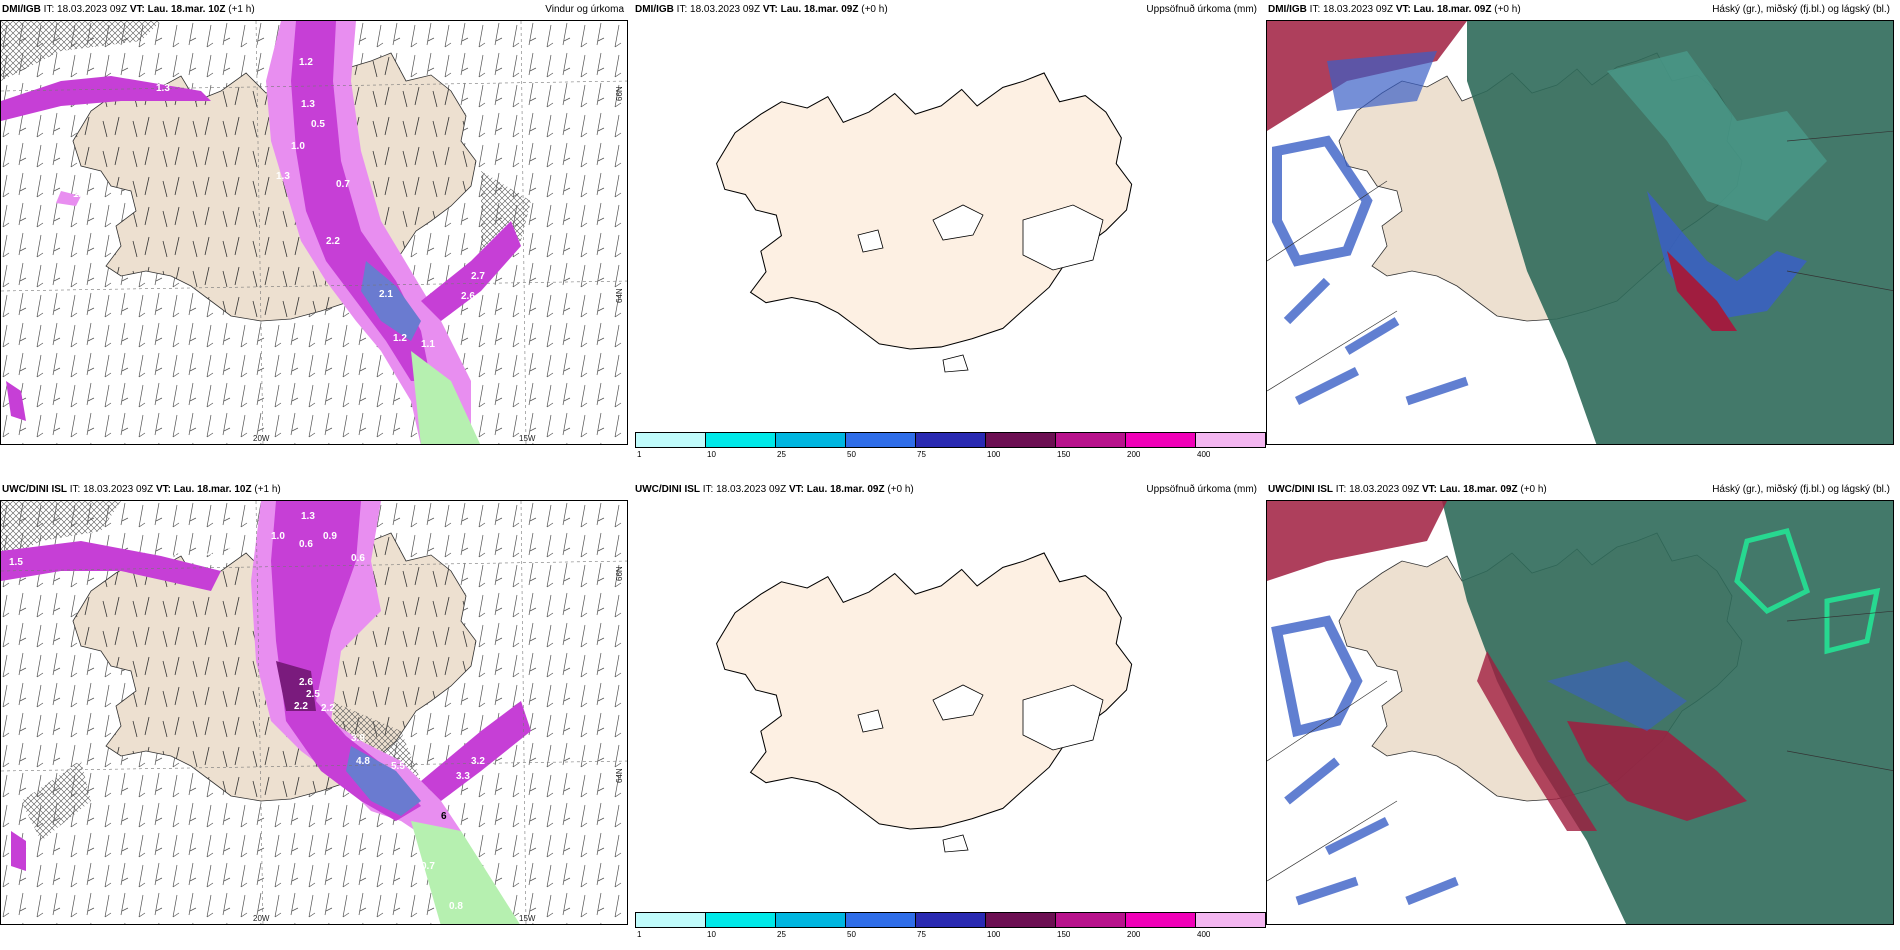  I want to click on precip-value: 0.7, so click(343, 184).